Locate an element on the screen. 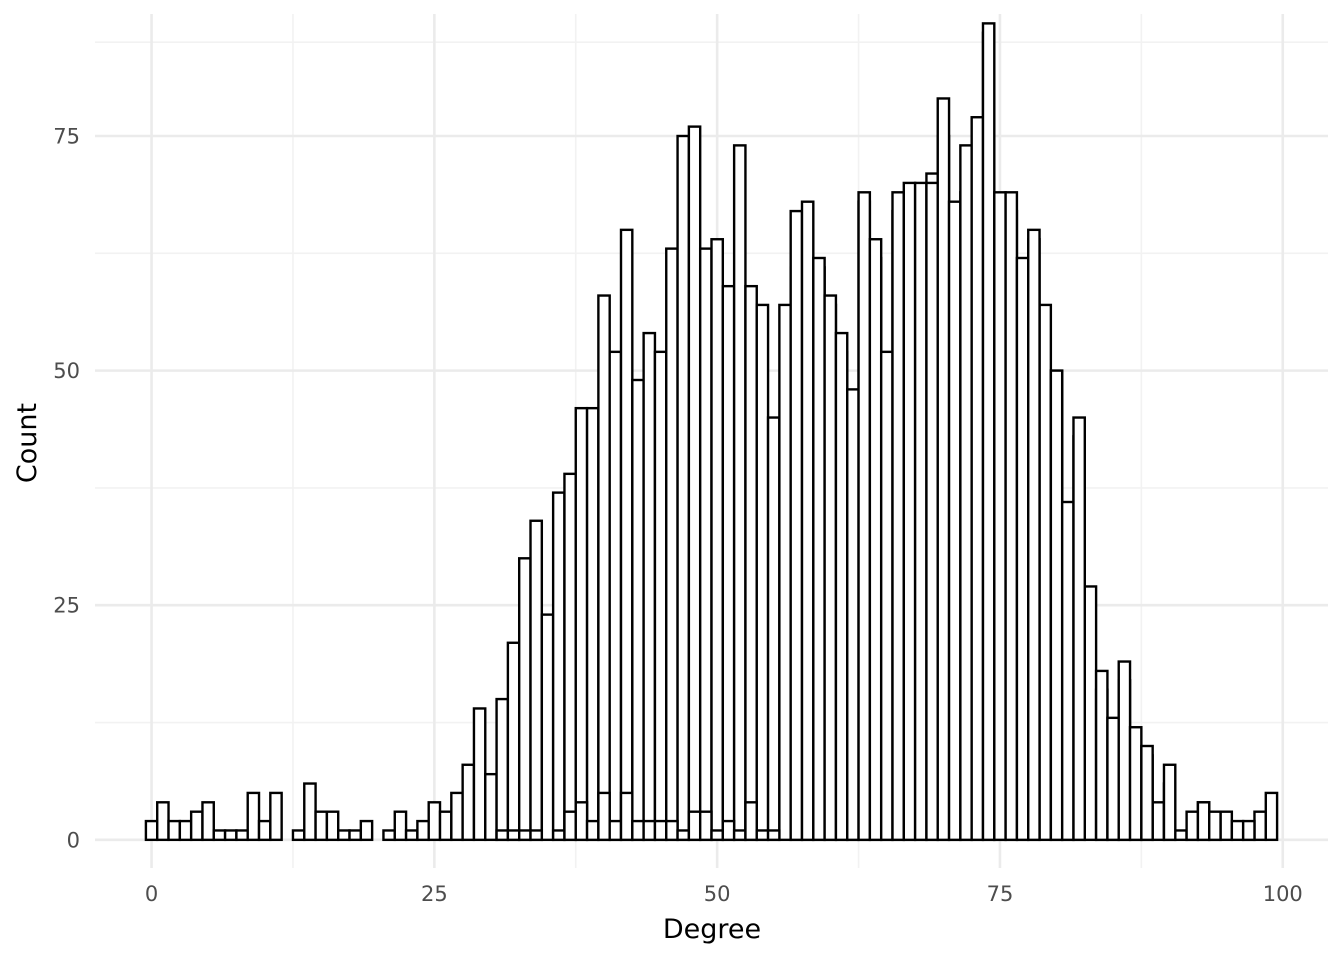  y-tick-label: 75 is located at coordinates (66, 137).